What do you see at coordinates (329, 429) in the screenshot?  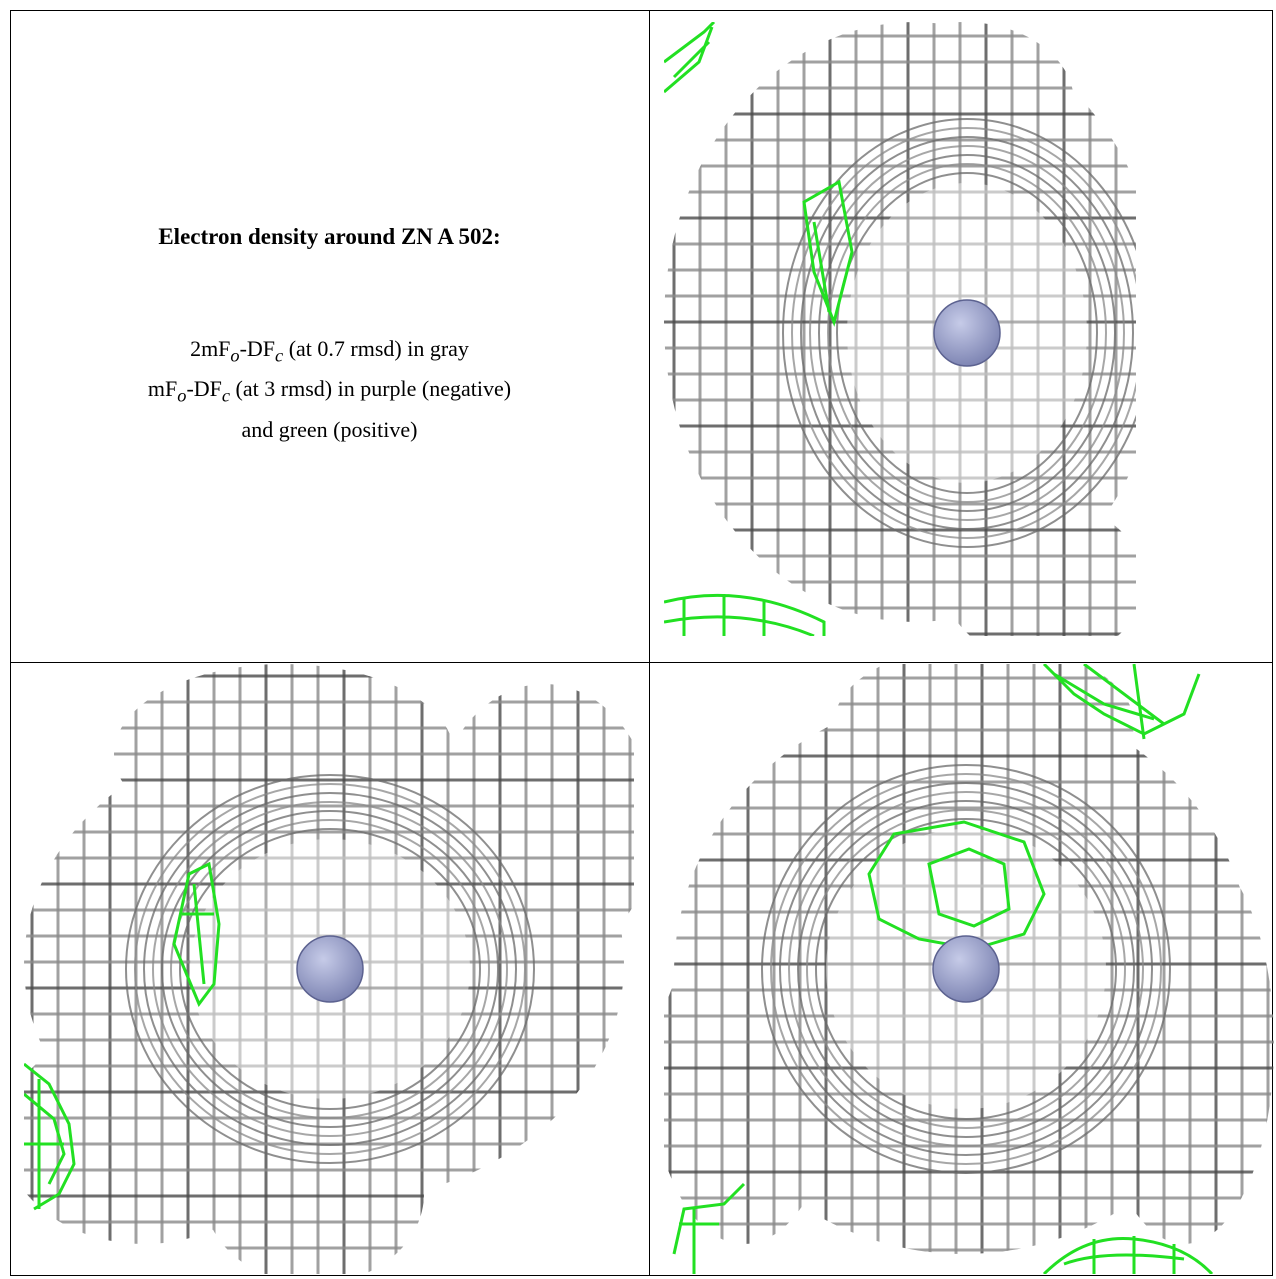 I see `legend-line-colors: and green (positive)` at bounding box center [329, 429].